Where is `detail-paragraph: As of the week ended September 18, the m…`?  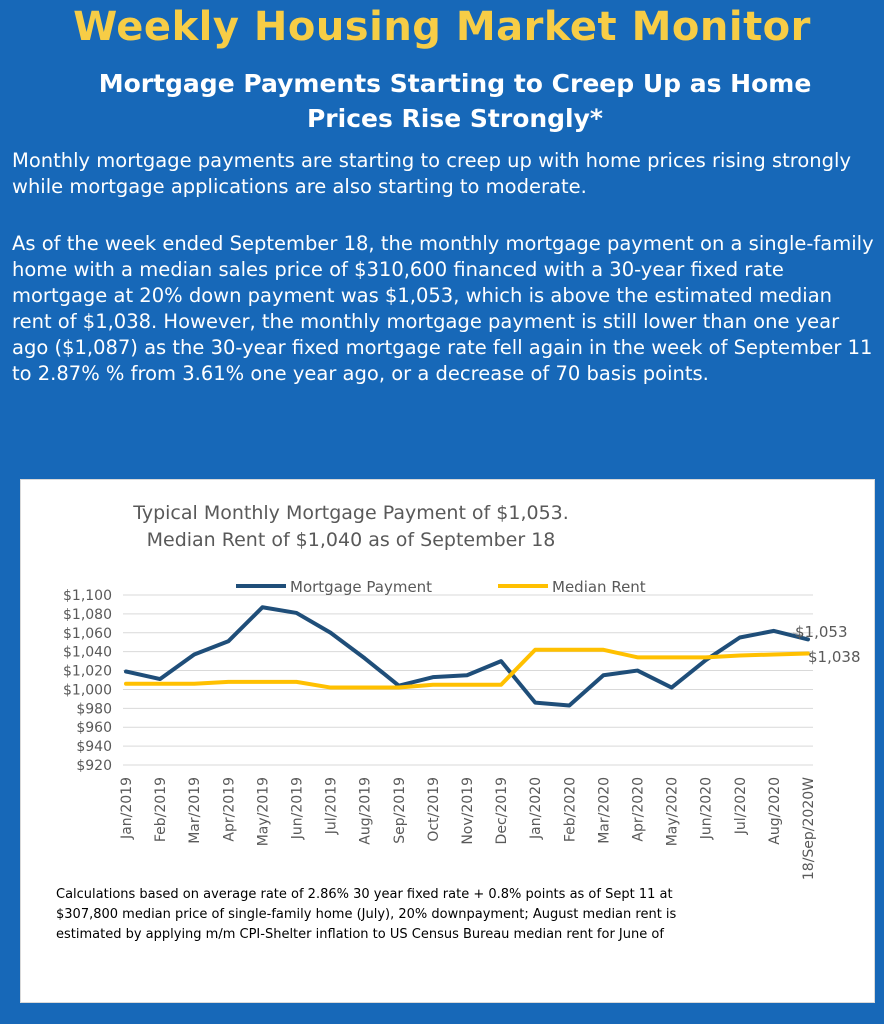 detail-paragraph: As of the week ended September 18, the m… is located at coordinates (443, 308).